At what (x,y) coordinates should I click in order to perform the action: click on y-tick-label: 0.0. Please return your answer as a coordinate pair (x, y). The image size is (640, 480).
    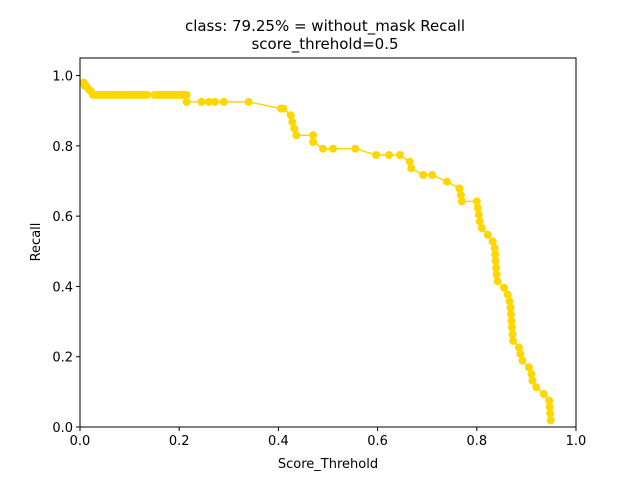
    Looking at the image, I should click on (62, 428).